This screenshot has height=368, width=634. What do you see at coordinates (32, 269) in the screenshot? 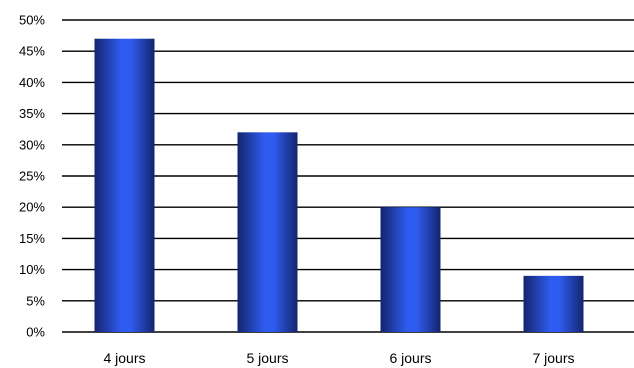
I see `y-tick-label: 10%` at bounding box center [32, 269].